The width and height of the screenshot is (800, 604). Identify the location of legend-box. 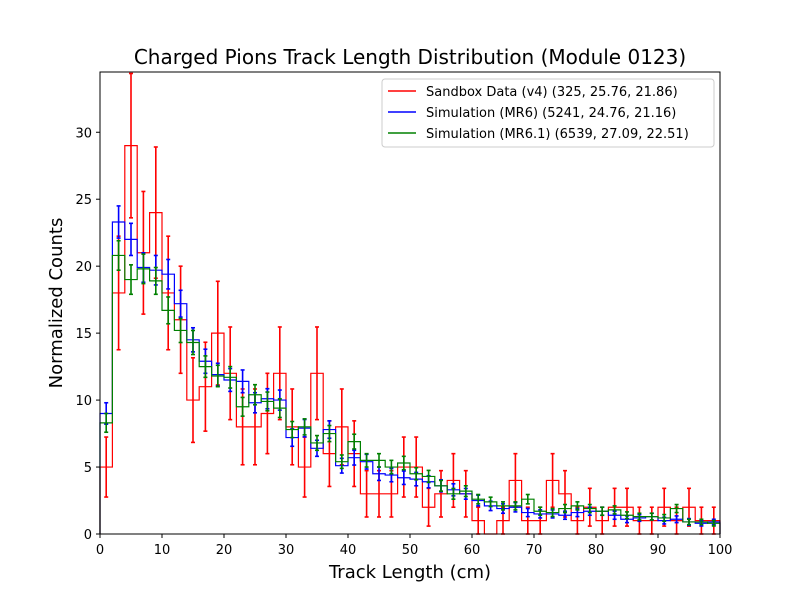
(548, 113).